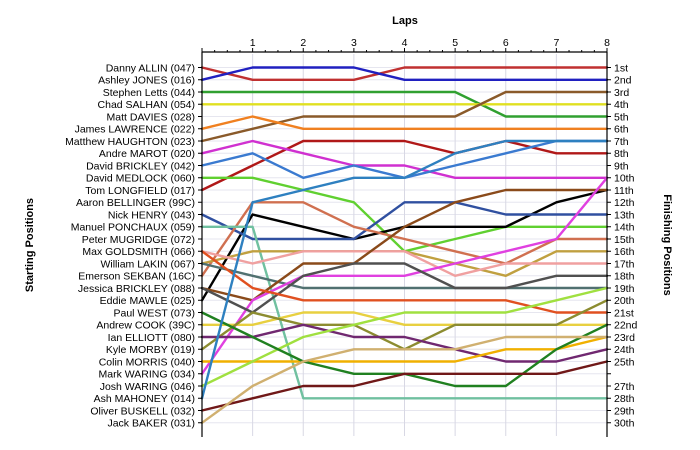 The width and height of the screenshot is (700, 450). Describe the element at coordinates (147, 375) in the screenshot. I see `driver-label: Mark WARING (034)` at that location.